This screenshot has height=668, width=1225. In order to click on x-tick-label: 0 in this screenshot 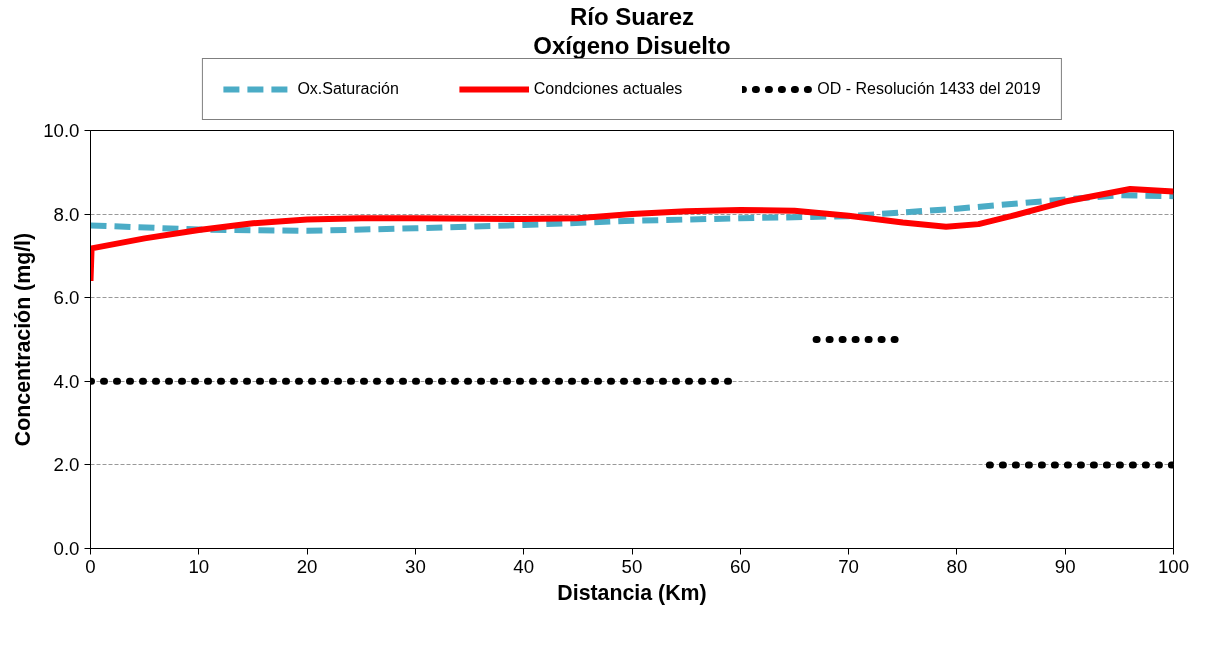, I will do `click(90, 566)`.